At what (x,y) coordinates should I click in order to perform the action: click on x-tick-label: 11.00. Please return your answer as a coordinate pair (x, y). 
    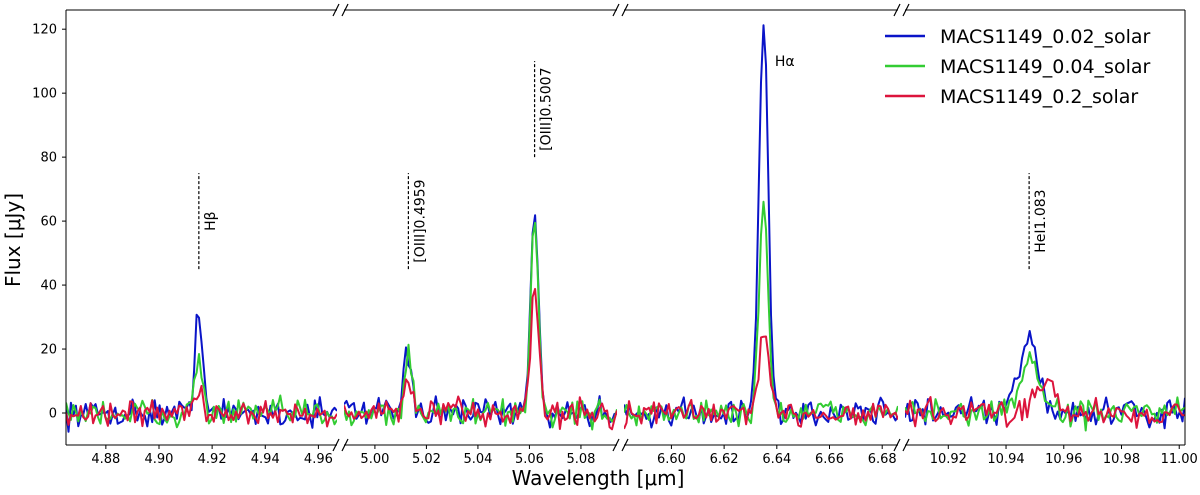
    Looking at the image, I should click on (1179, 459).